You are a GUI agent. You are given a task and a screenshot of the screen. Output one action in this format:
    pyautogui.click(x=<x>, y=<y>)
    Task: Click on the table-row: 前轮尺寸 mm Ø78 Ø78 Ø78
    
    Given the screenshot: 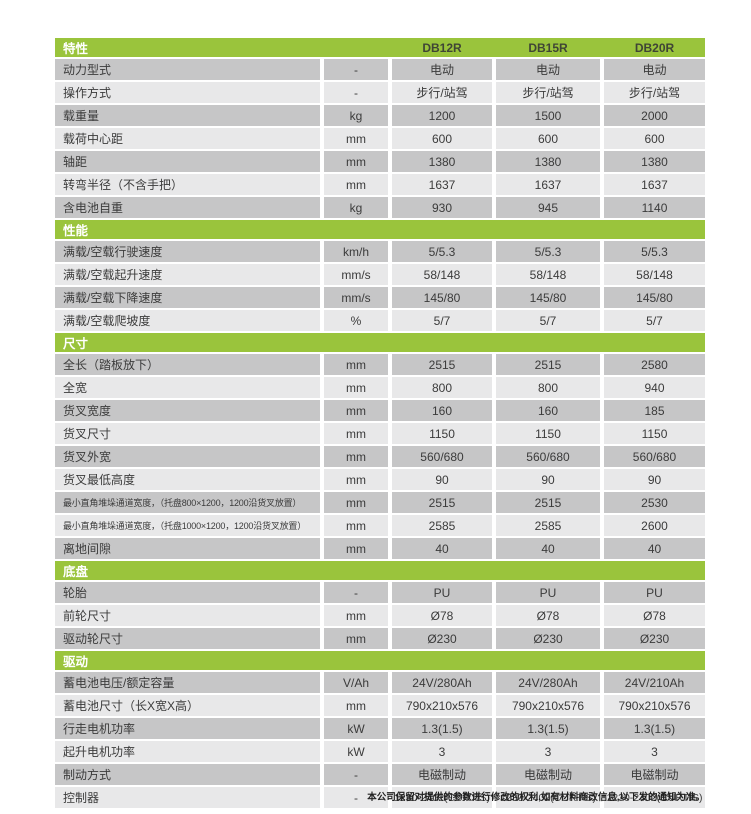 What is the action you would take?
    pyautogui.click(x=380, y=615)
    